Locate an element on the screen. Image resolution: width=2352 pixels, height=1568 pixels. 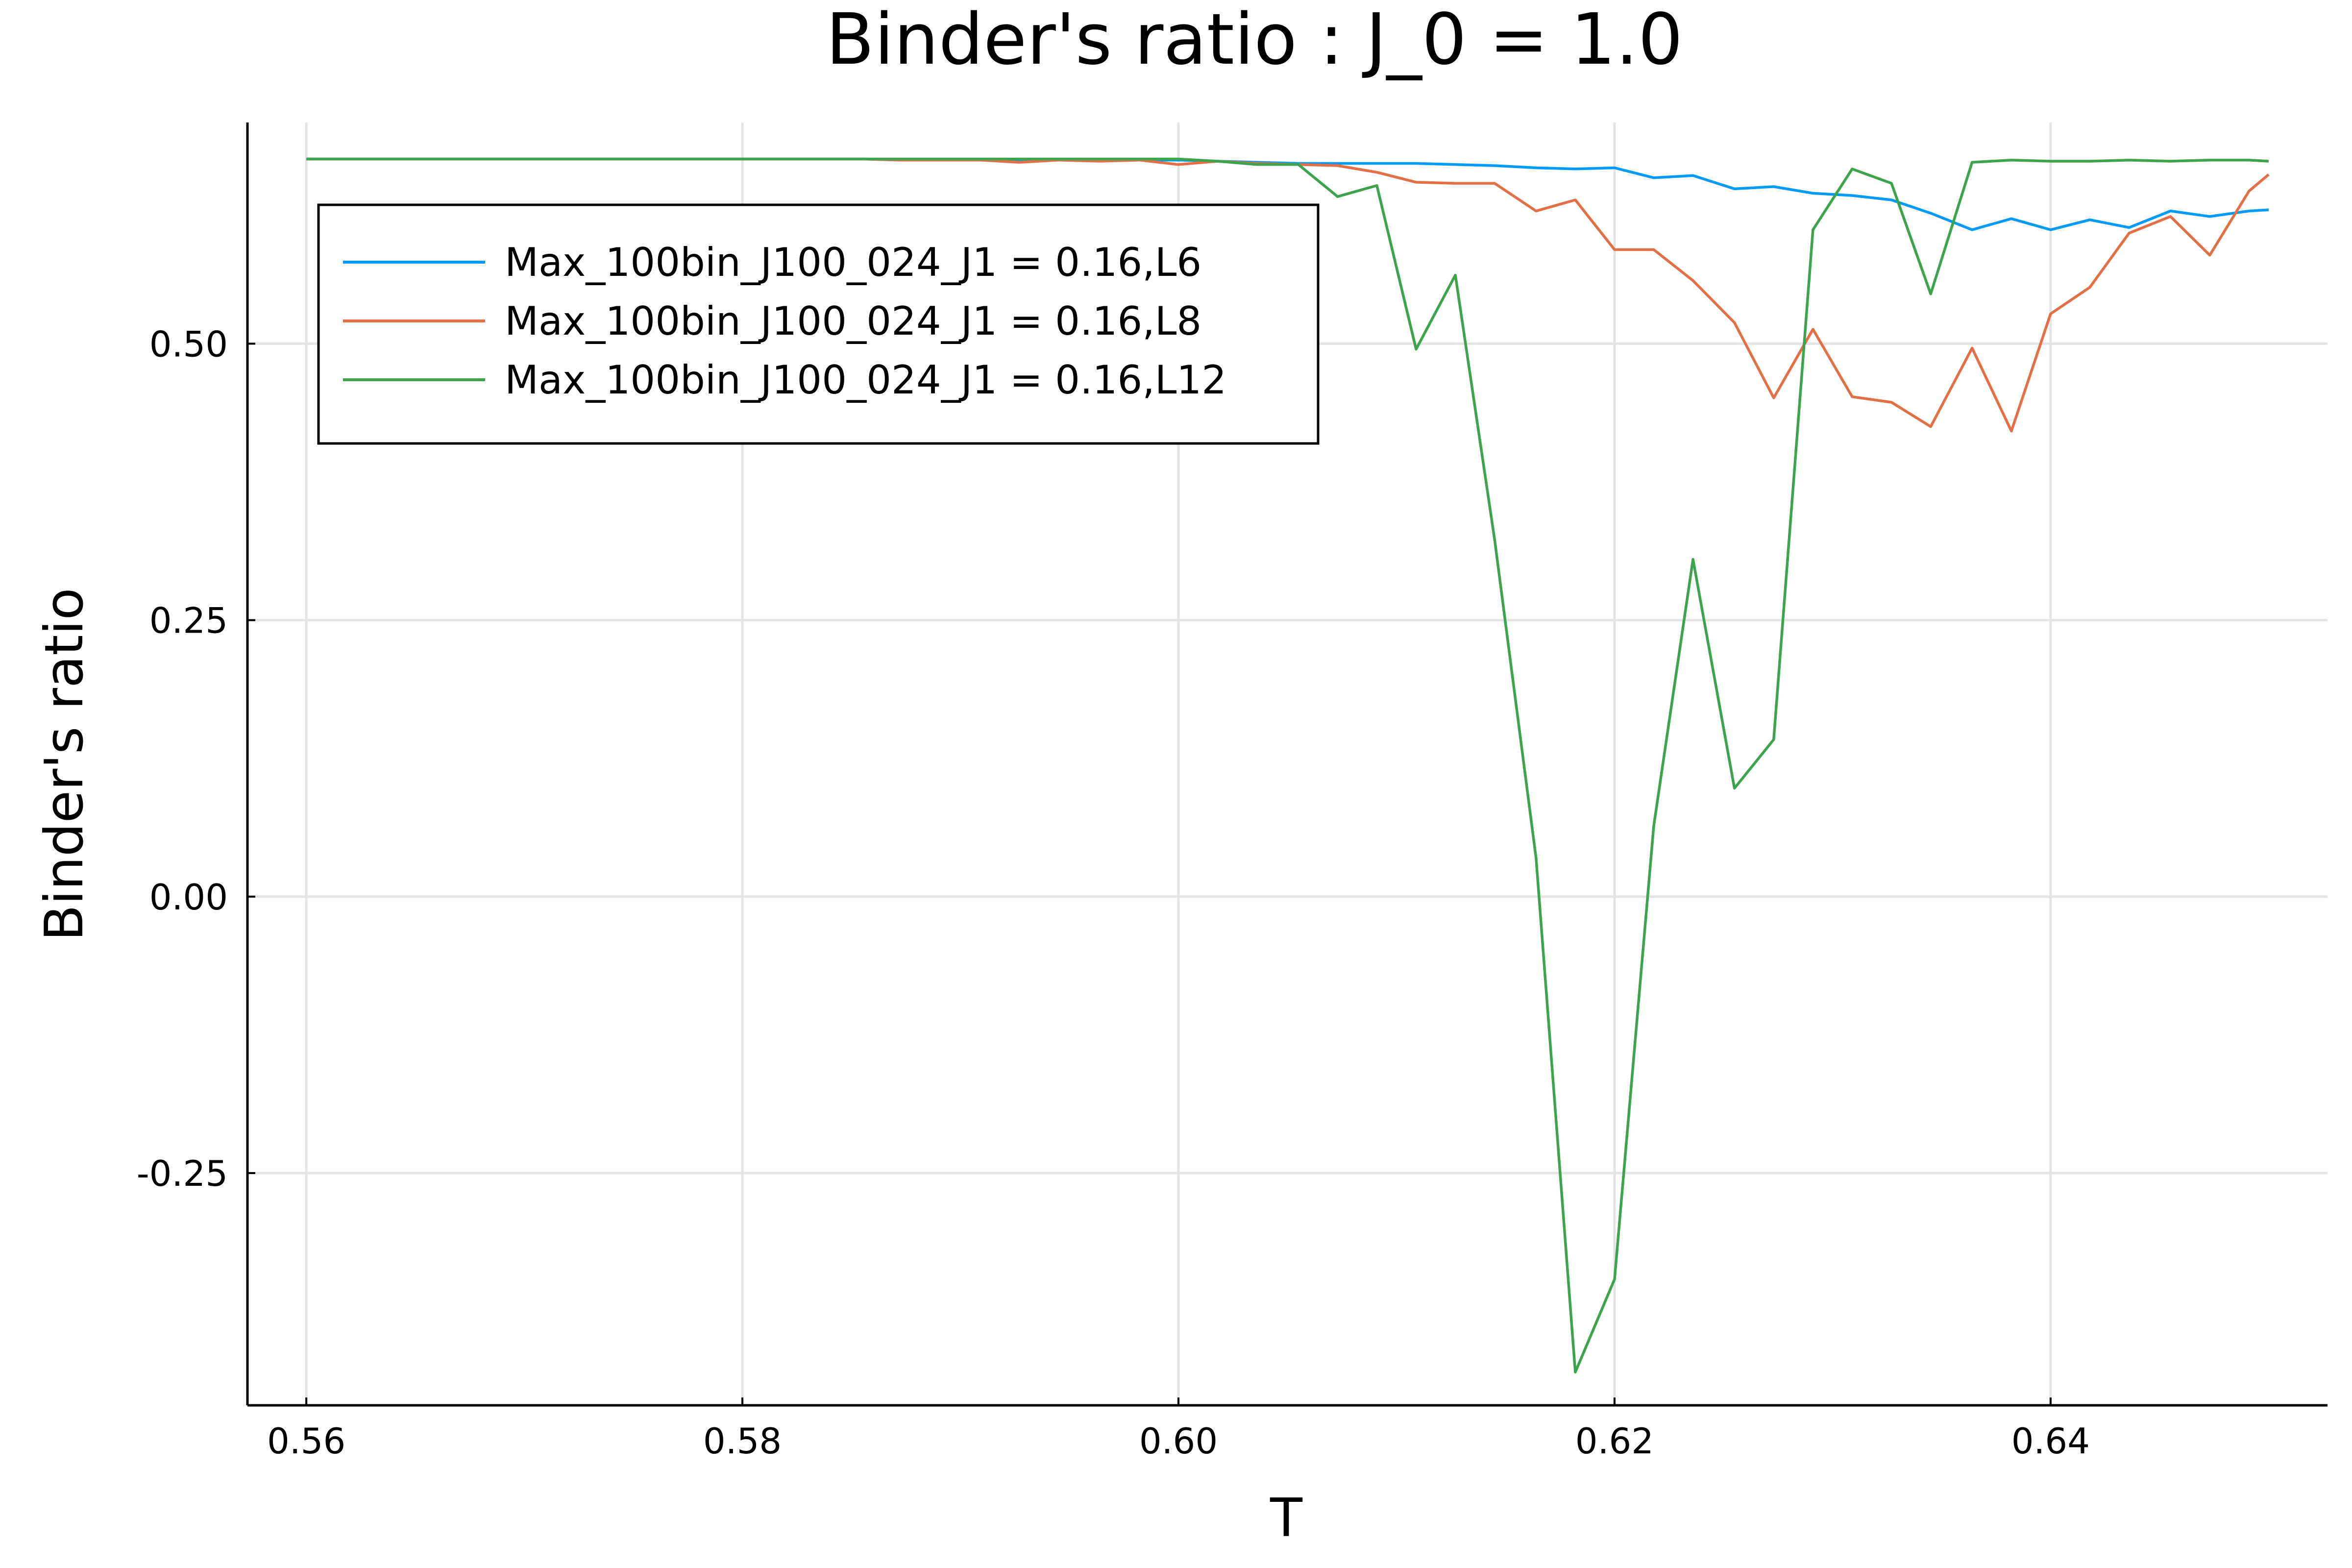
y-tick-label: 0.25 is located at coordinates (188, 620).